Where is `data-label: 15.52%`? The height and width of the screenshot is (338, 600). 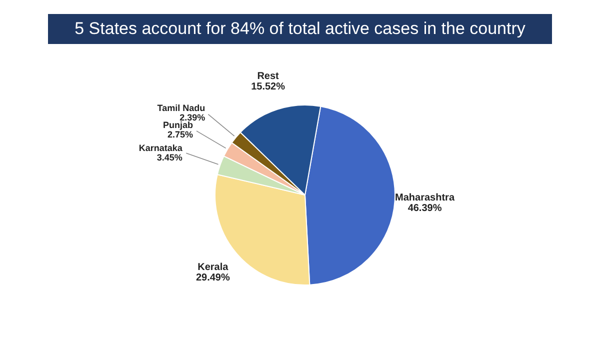 data-label: 15.52% is located at coordinates (268, 86).